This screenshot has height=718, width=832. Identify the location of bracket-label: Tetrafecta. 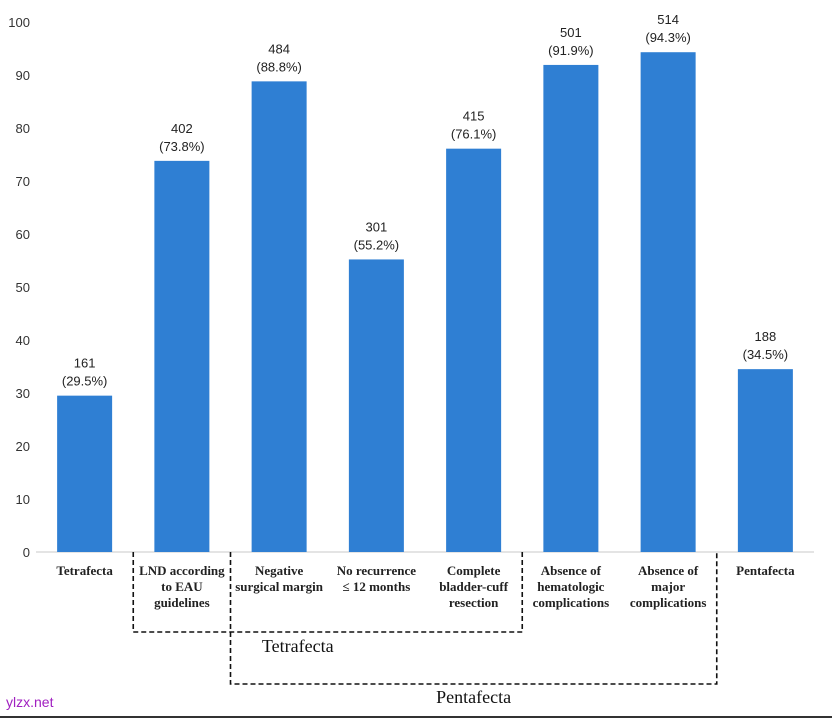
(298, 646).